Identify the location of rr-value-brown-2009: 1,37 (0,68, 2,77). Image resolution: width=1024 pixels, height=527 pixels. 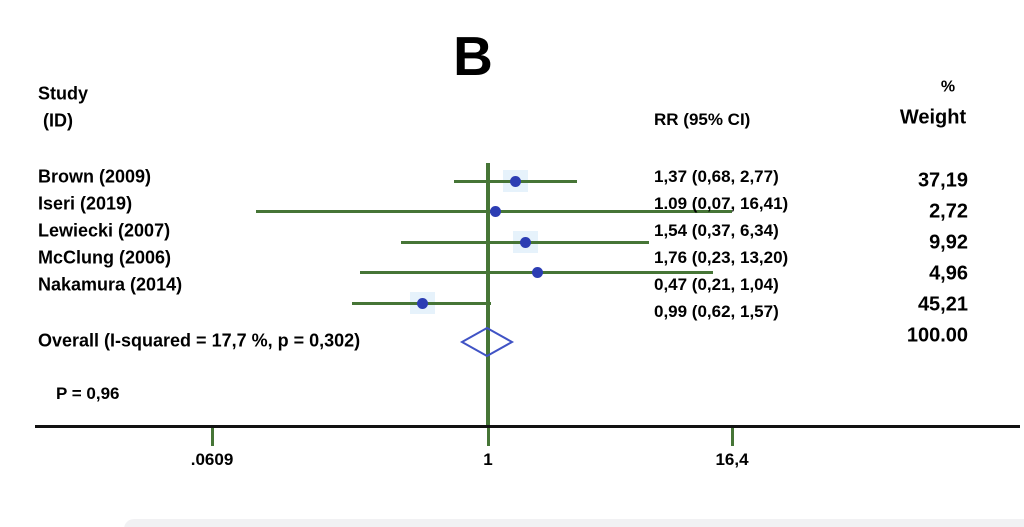
(716, 177).